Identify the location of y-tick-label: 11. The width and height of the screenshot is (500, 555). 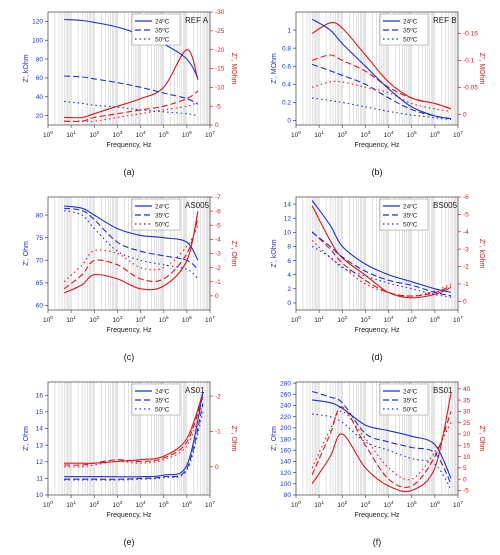
(39, 479).